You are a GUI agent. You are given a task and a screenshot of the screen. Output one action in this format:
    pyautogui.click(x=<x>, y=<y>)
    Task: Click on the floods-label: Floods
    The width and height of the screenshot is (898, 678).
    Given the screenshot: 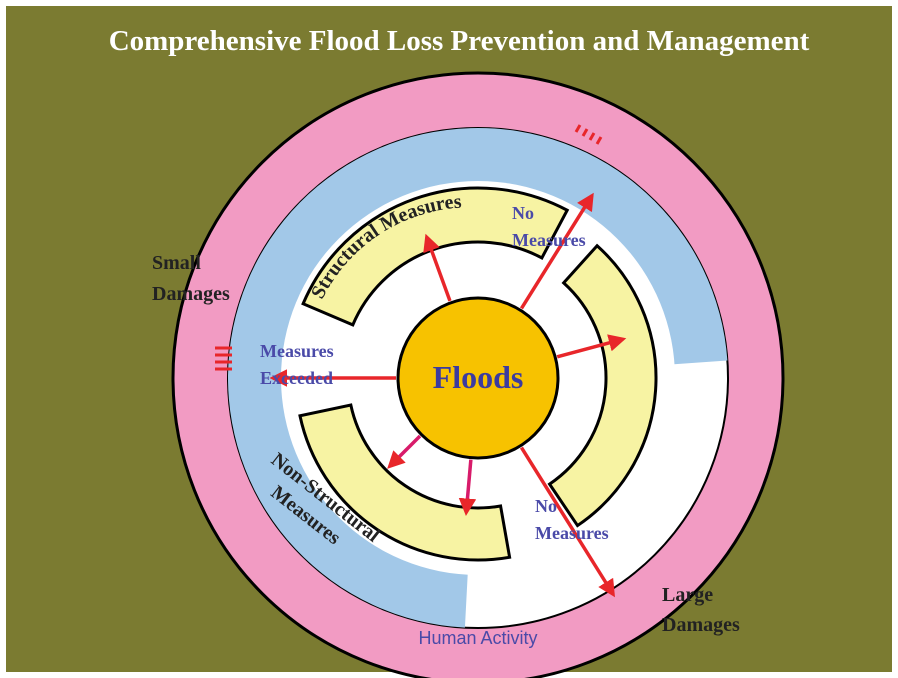 What is the action you would take?
    pyautogui.click(x=478, y=377)
    